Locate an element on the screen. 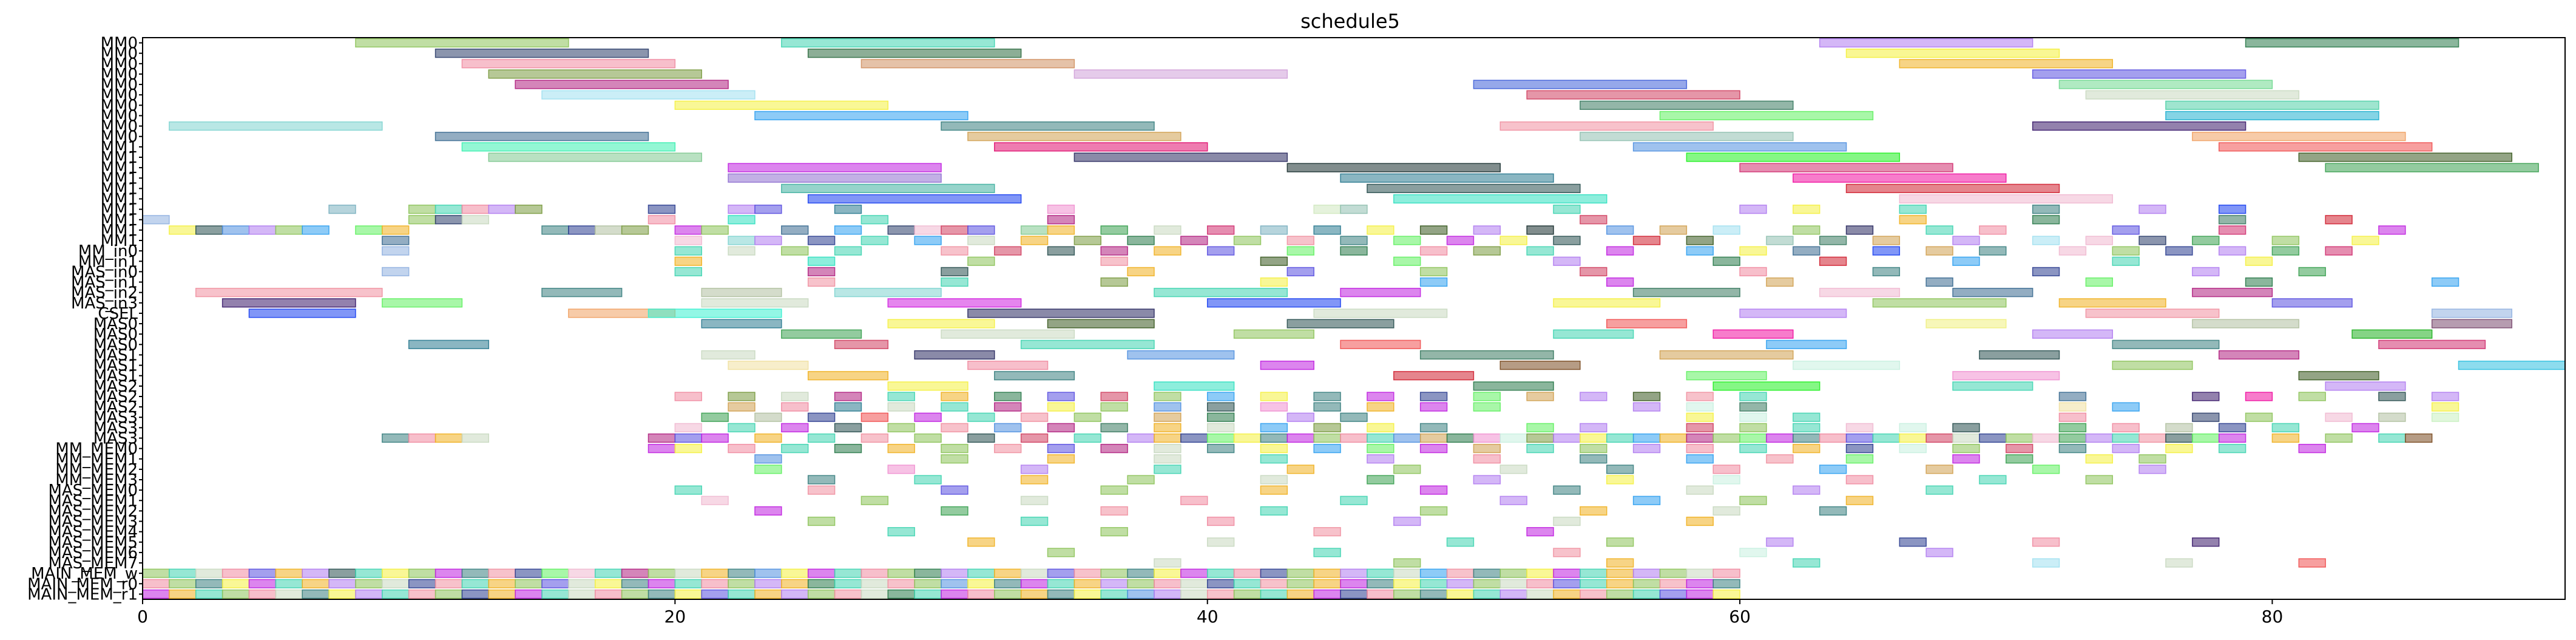  row-label: MAS1 is located at coordinates (115, 355).